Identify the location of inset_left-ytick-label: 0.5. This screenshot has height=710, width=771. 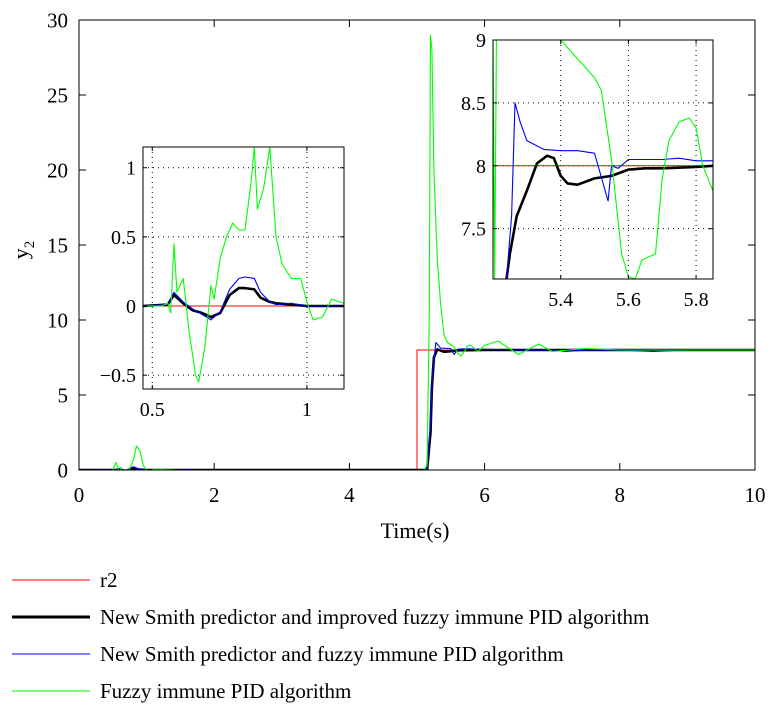
(123, 238).